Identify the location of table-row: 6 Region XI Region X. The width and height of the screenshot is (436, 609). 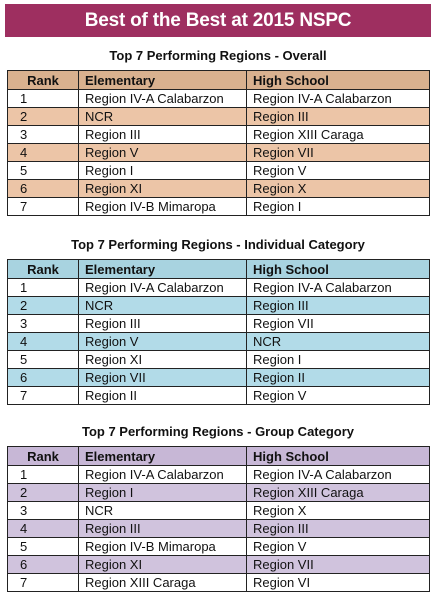
(218, 188).